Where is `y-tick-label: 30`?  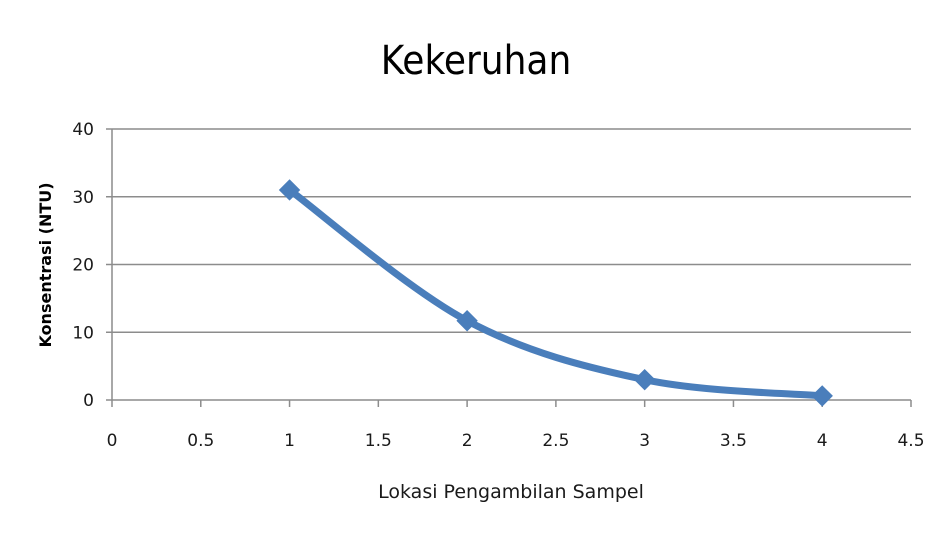 y-tick-label: 30 is located at coordinates (83, 198).